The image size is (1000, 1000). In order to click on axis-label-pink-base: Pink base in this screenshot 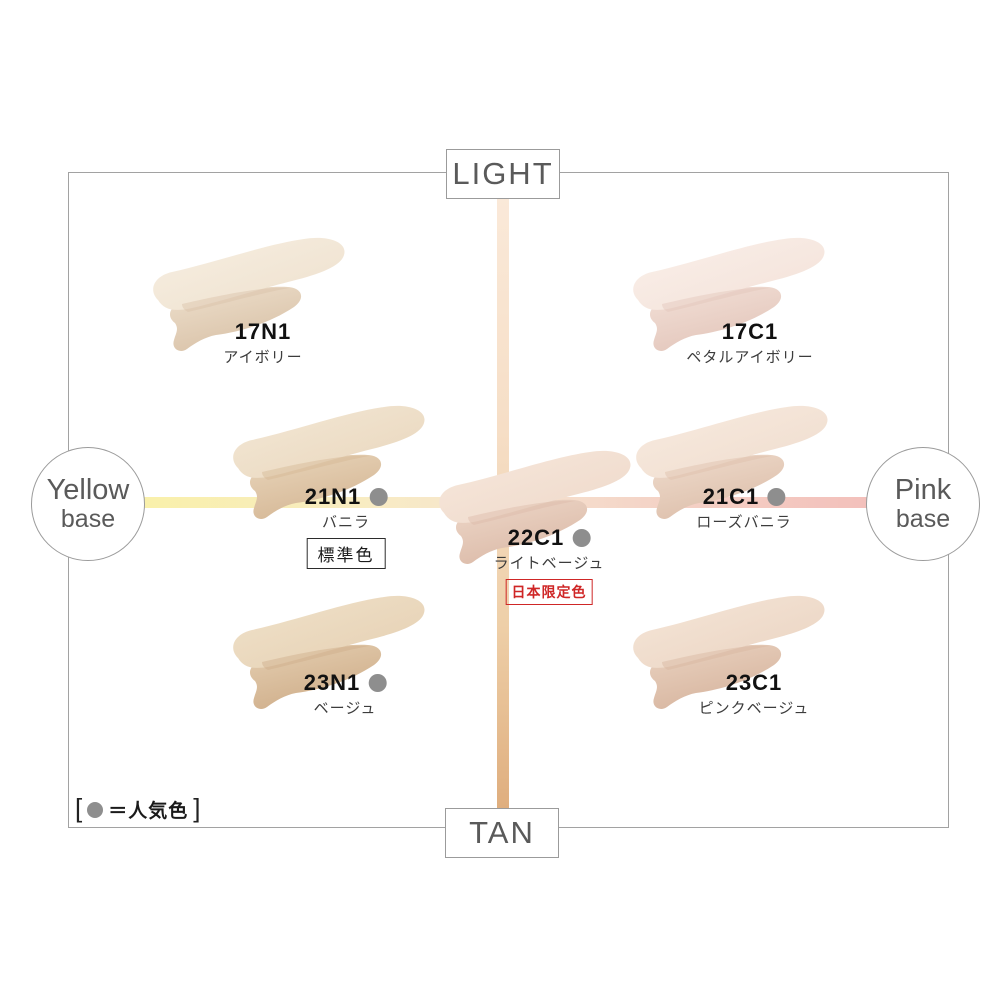, I will do `click(923, 504)`.